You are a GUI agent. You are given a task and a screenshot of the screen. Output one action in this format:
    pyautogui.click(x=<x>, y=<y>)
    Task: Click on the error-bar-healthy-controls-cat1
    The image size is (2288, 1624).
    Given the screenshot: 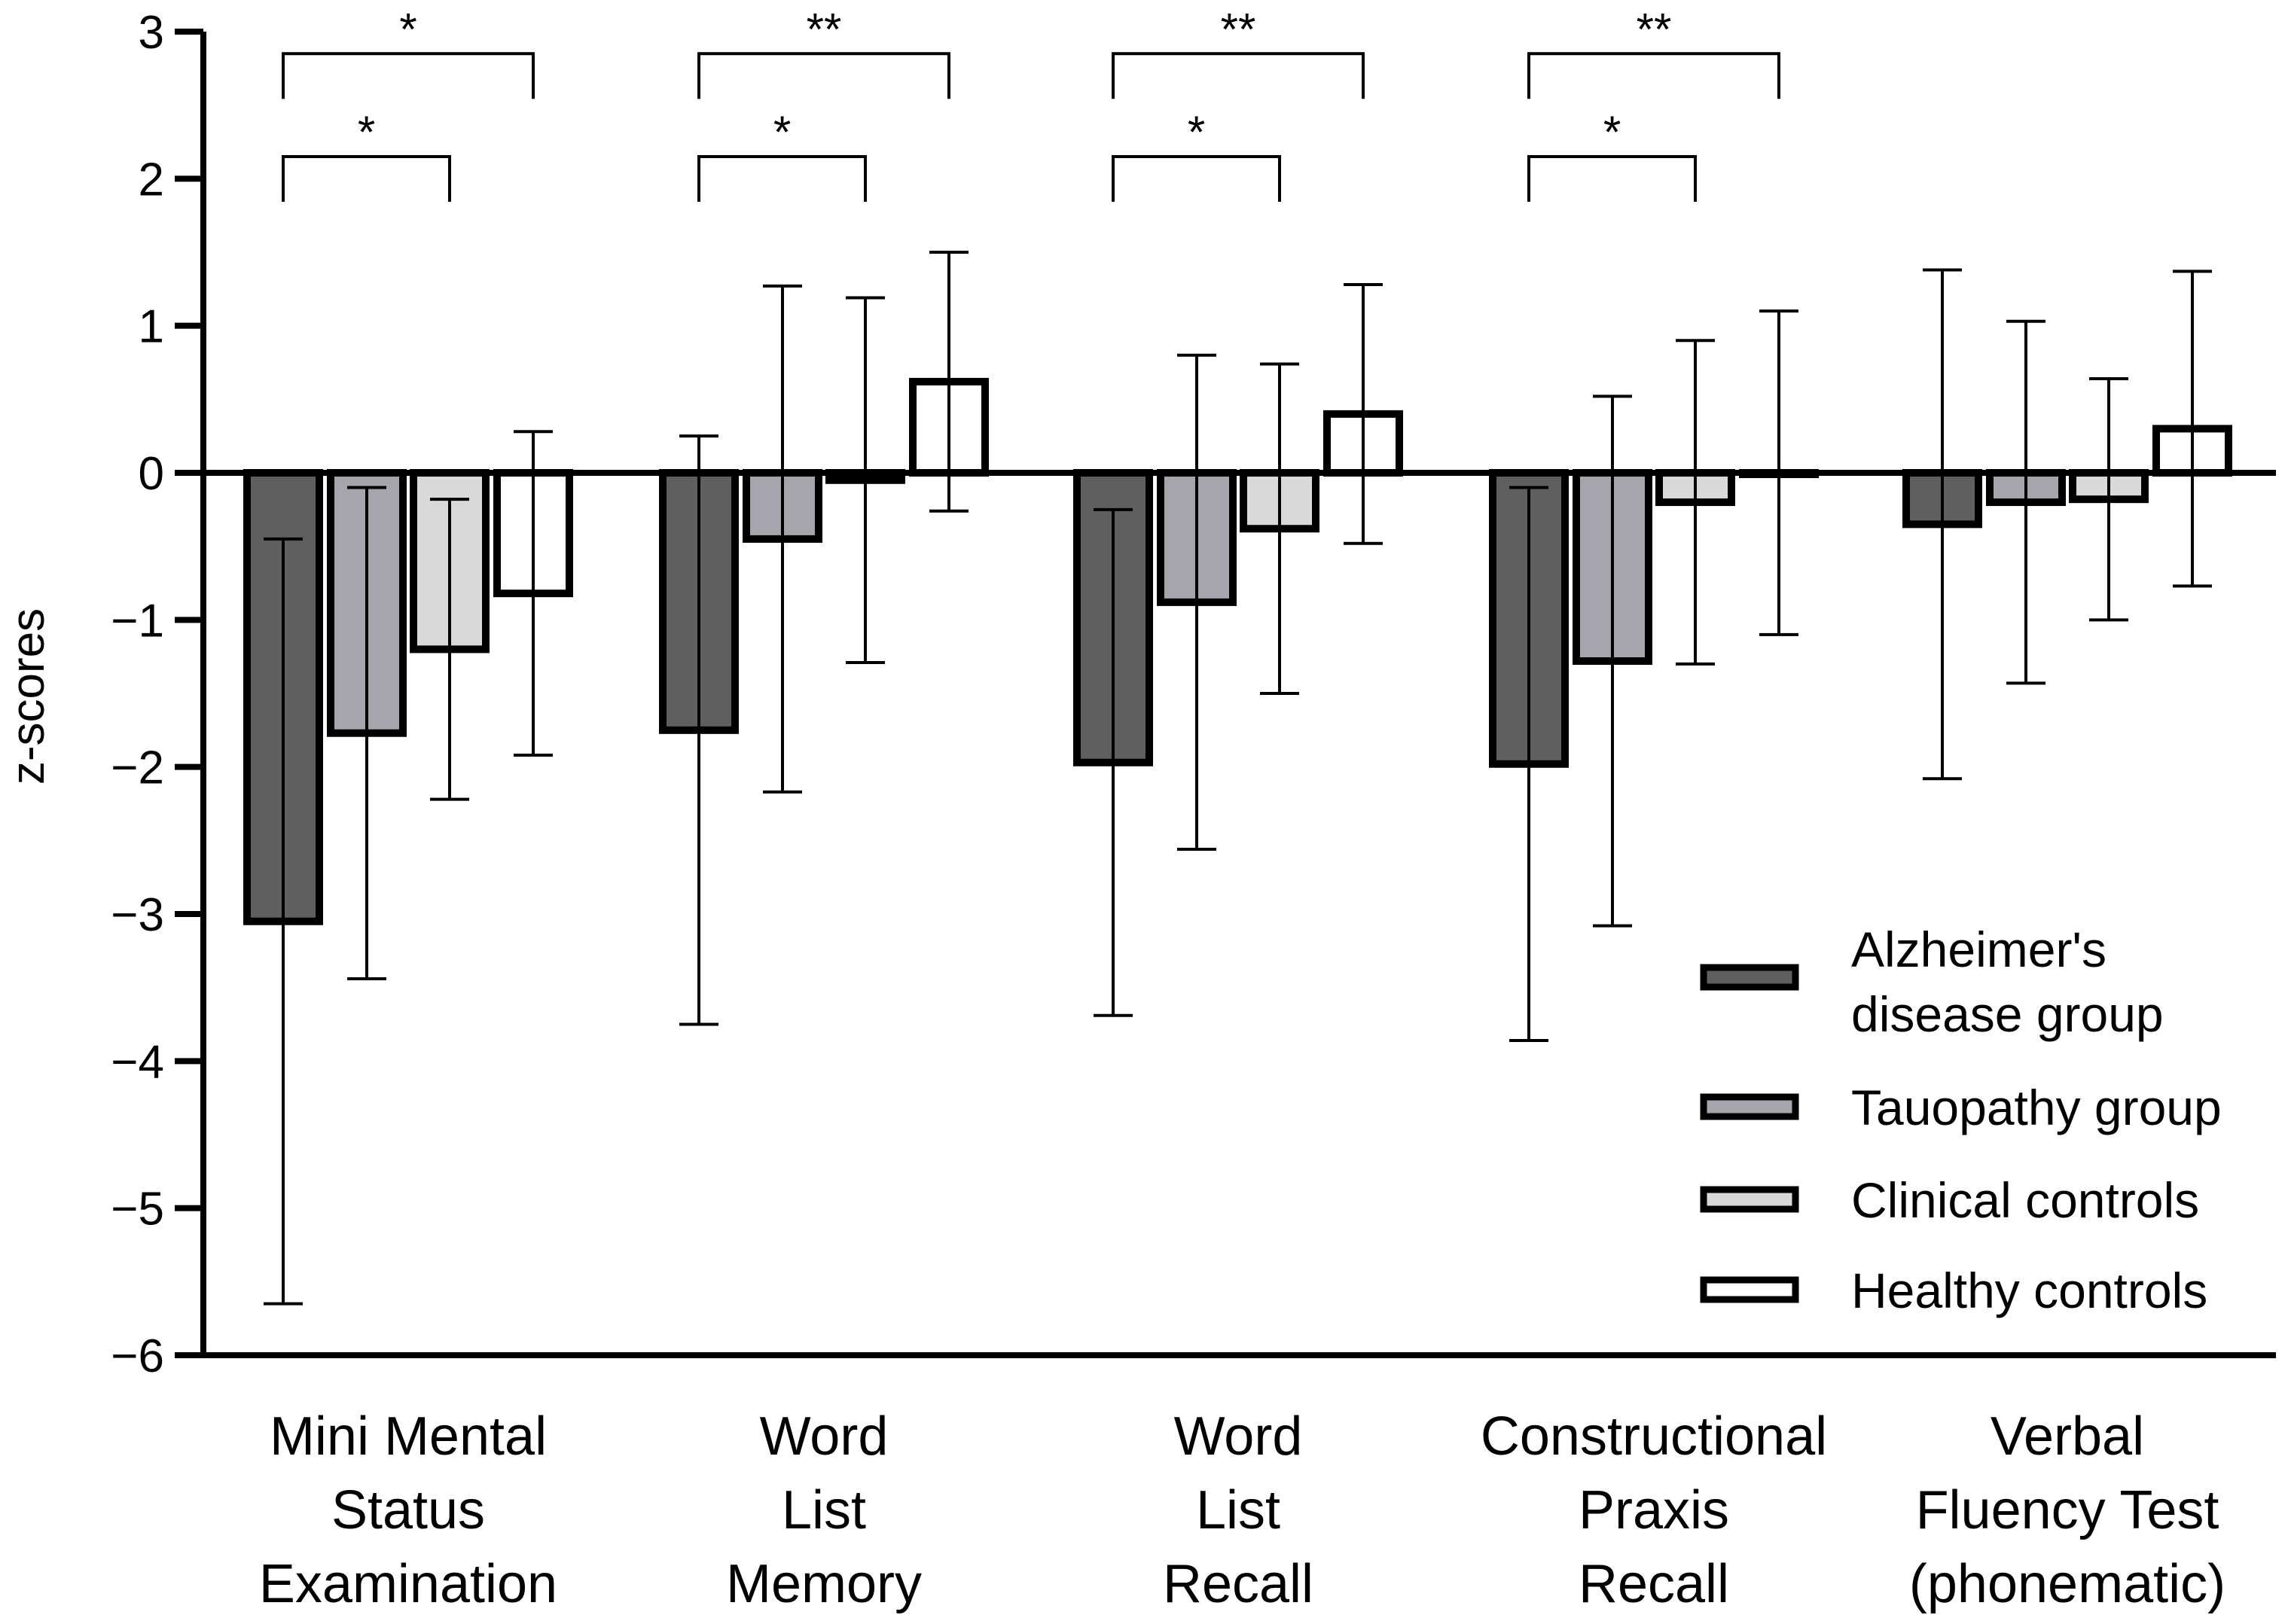 What is the action you would take?
    pyautogui.click(x=949, y=382)
    